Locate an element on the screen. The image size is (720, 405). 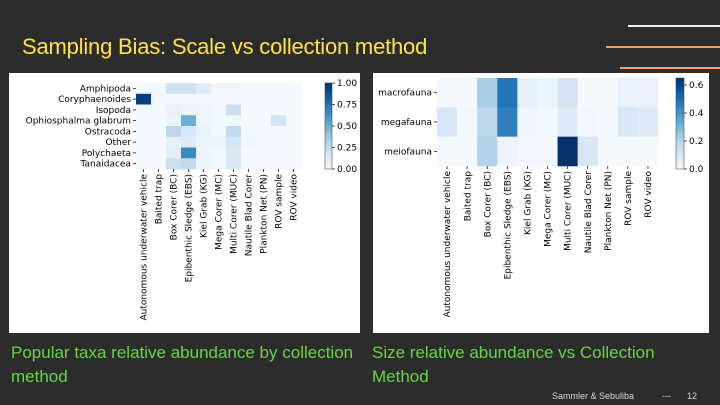
row-label: Ostracoda is located at coordinates (108, 132).